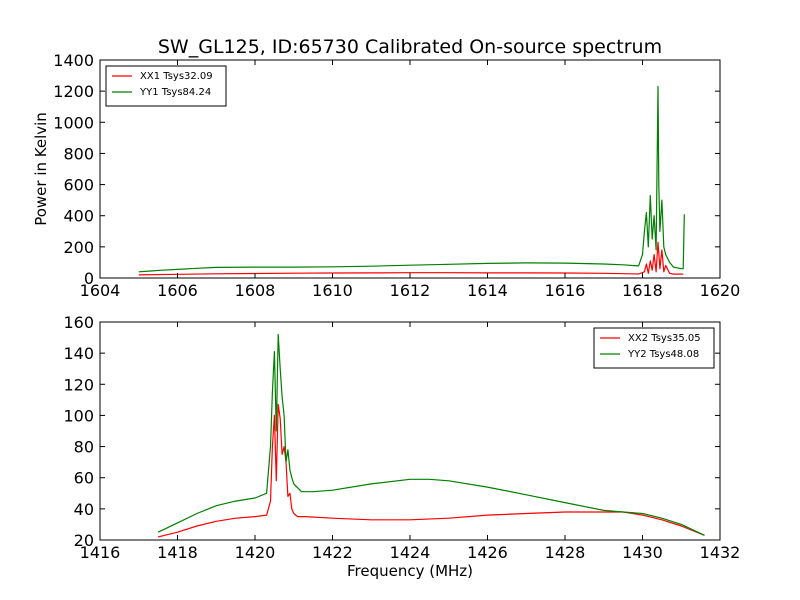 The height and width of the screenshot is (600, 800). Describe the element at coordinates (84, 478) in the screenshot. I see `y-tick-label: 60` at that location.